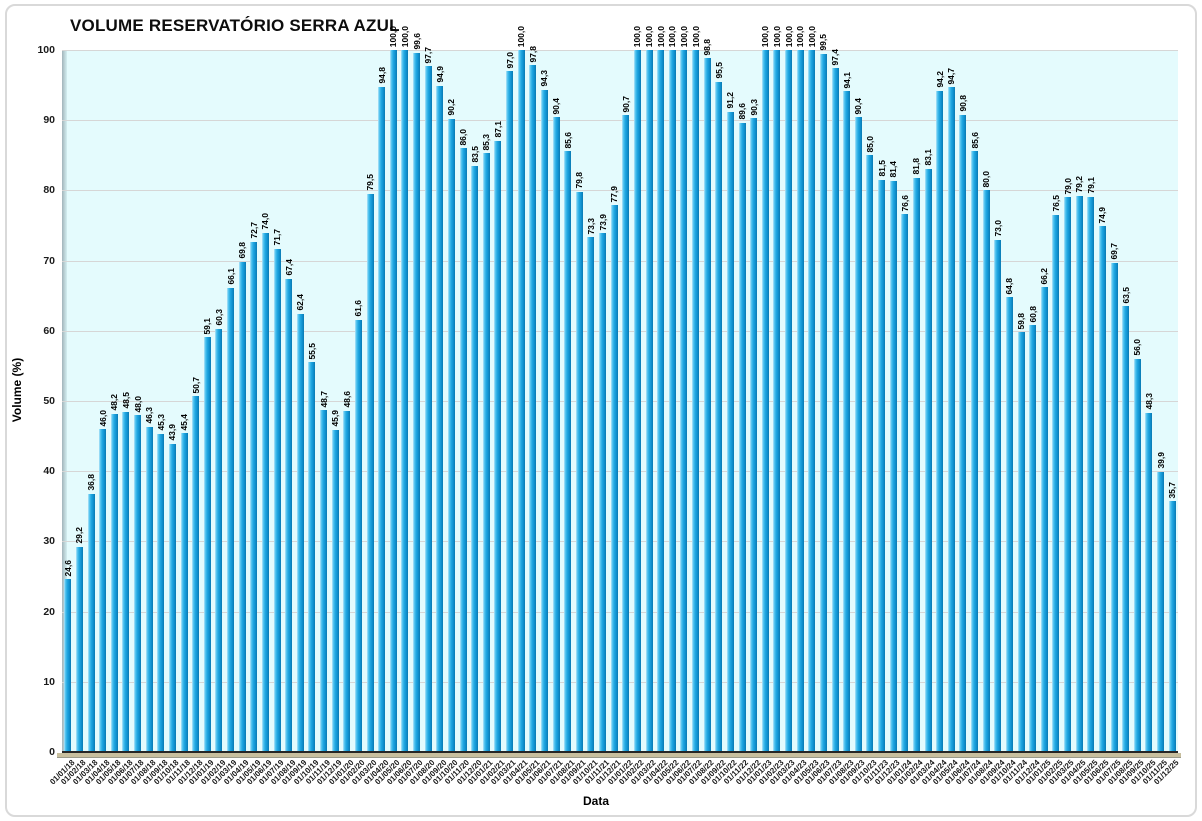 The width and height of the screenshot is (1202, 821). I want to click on bar-value-label: 77,9, so click(614, 194).